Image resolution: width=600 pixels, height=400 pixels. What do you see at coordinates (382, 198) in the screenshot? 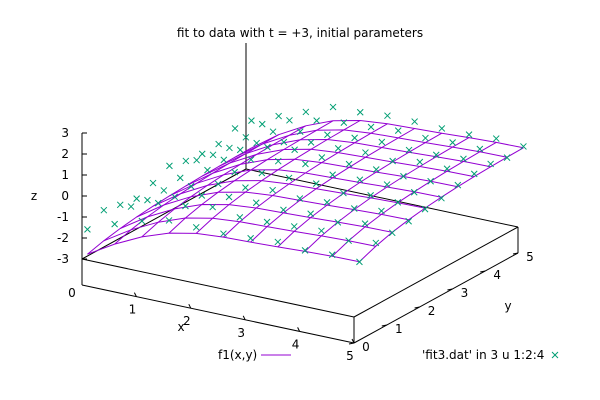
I see `base-edge-back` at bounding box center [382, 198].